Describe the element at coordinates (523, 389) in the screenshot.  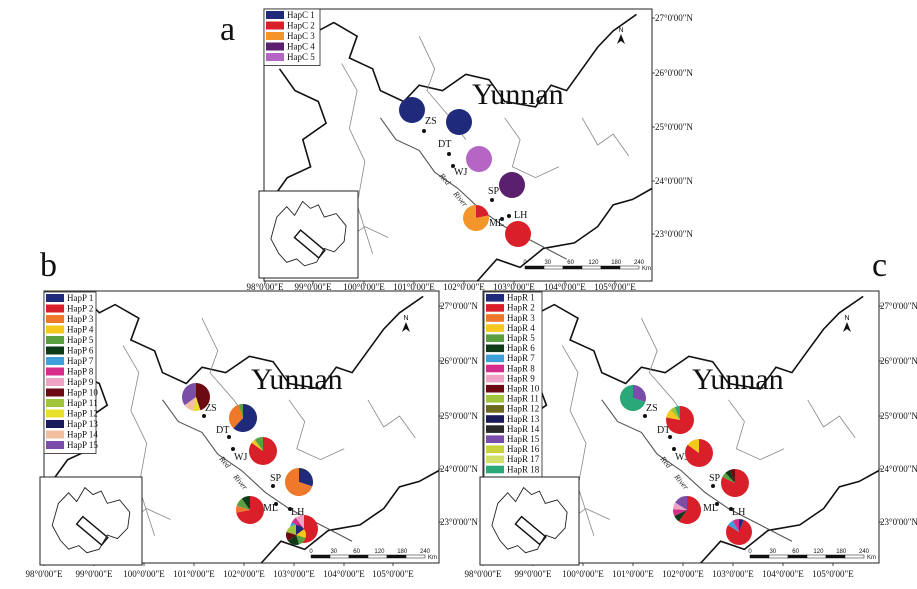
I see `legend-label: HapR 10` at that location.